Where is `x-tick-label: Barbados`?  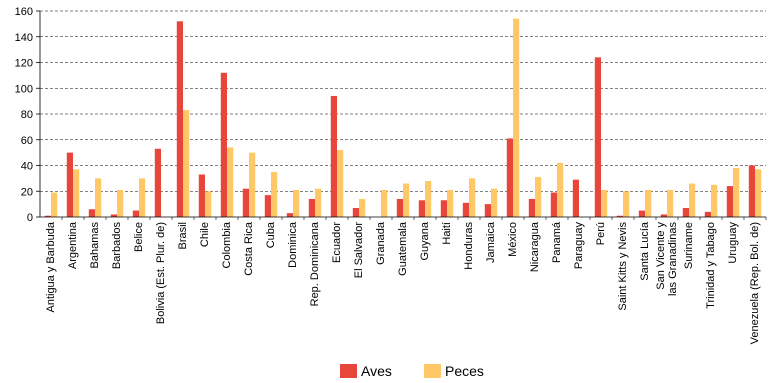
x-tick-label: Barbados is located at coordinates (117, 246).